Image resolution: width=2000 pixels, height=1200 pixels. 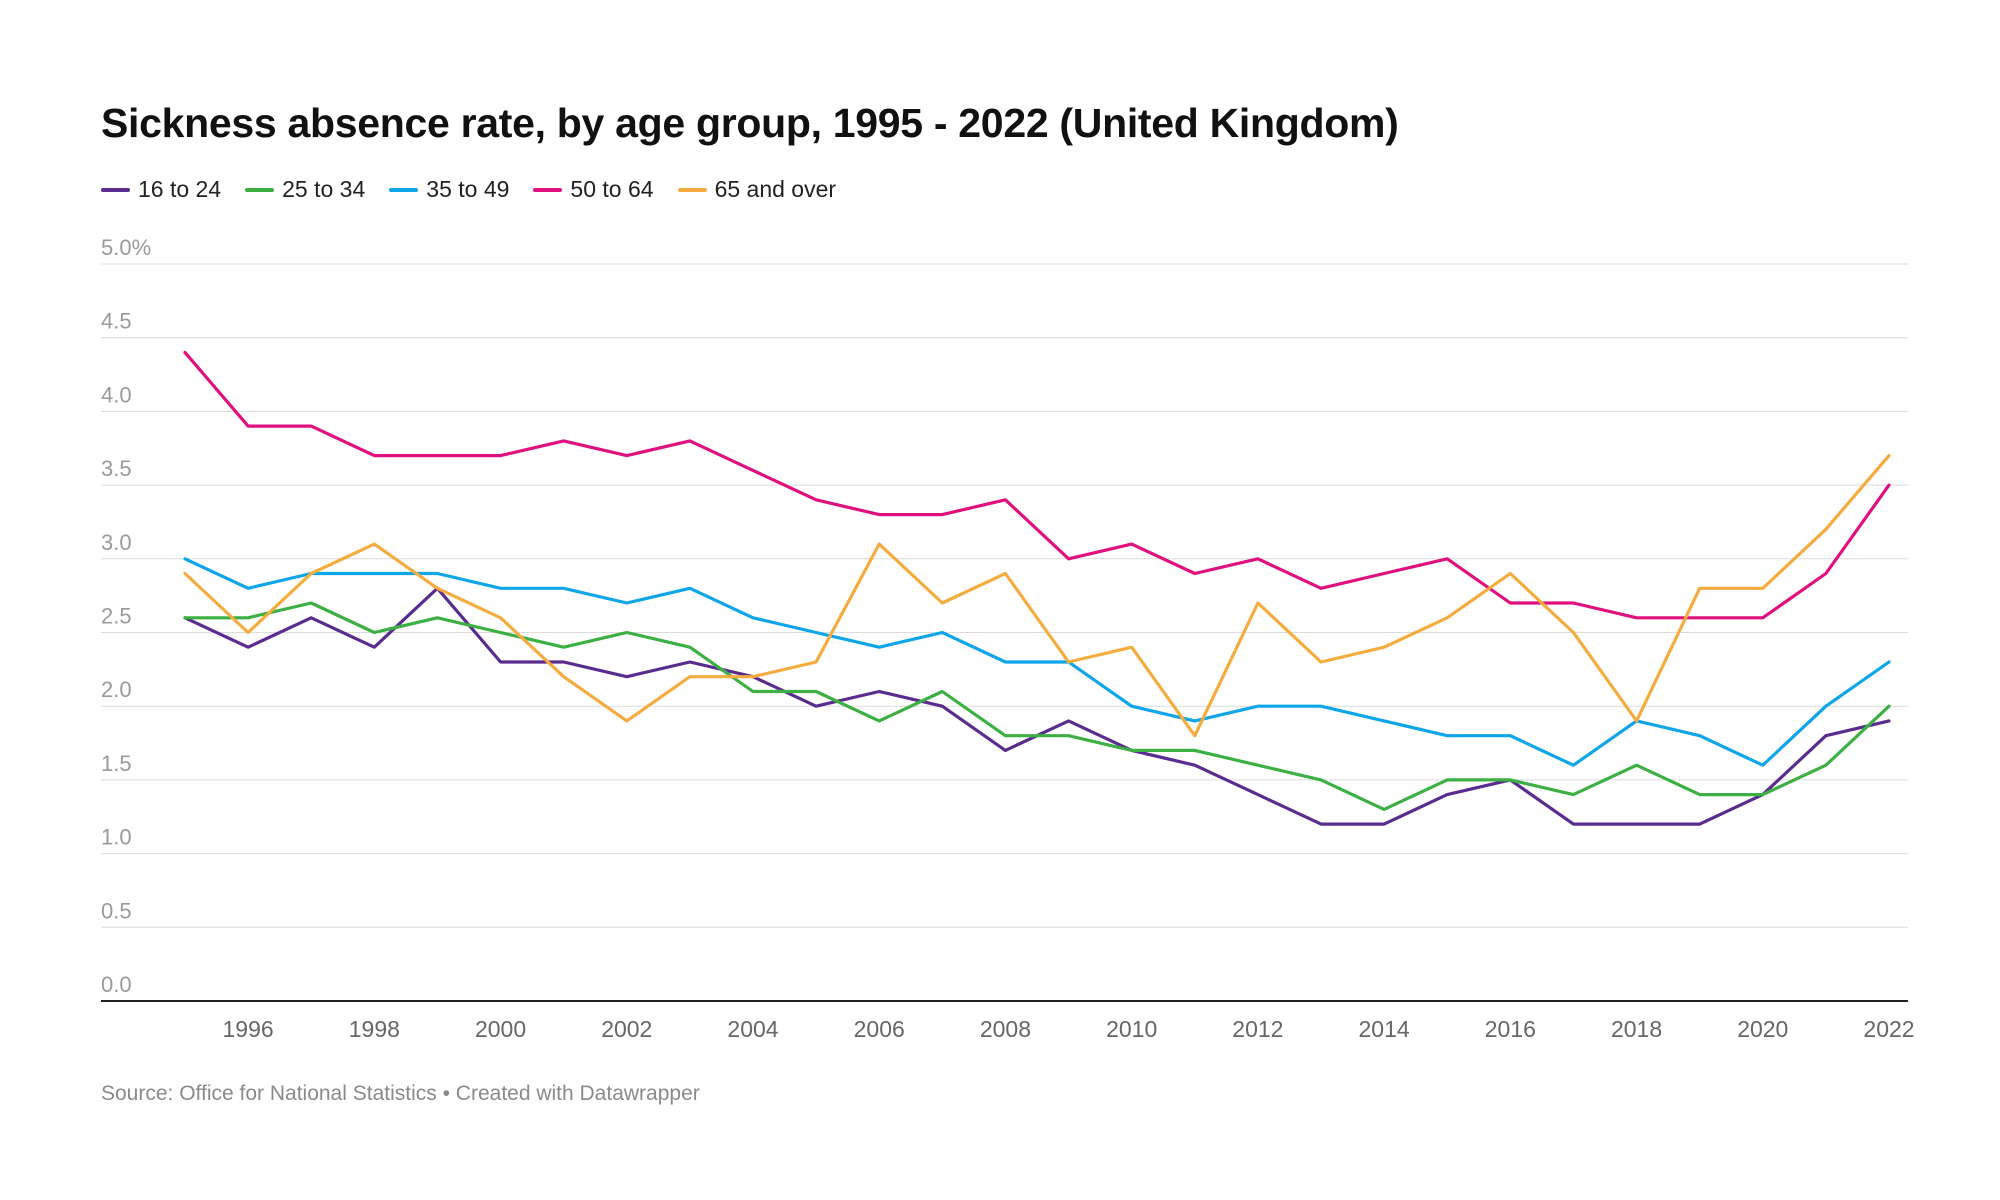 I want to click on y-tick-label: 0.0, so click(x=116, y=984).